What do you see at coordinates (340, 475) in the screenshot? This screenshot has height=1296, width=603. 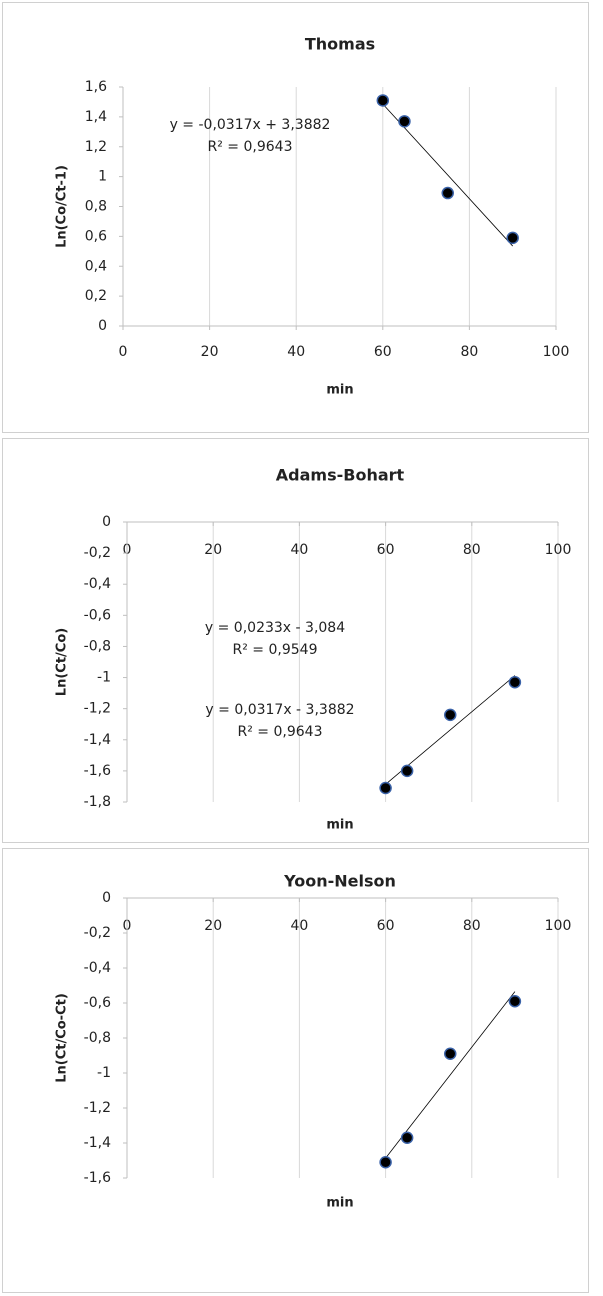 I see `chart-title: Adams-Bohart` at bounding box center [340, 475].